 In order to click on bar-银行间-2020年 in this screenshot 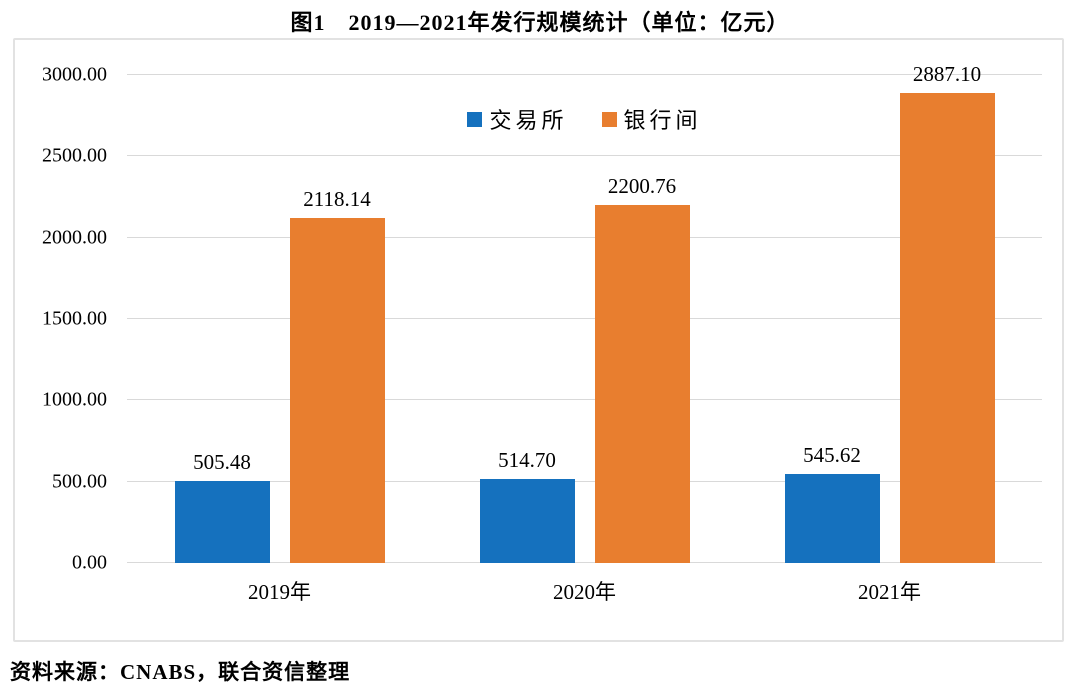, I will do `click(642, 384)`.